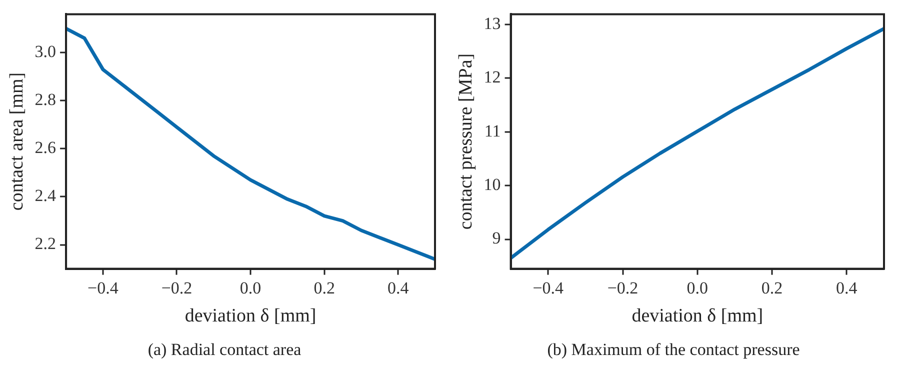 This screenshot has height=374, width=899. I want to click on y-tick-label: 10, so click(492, 184).